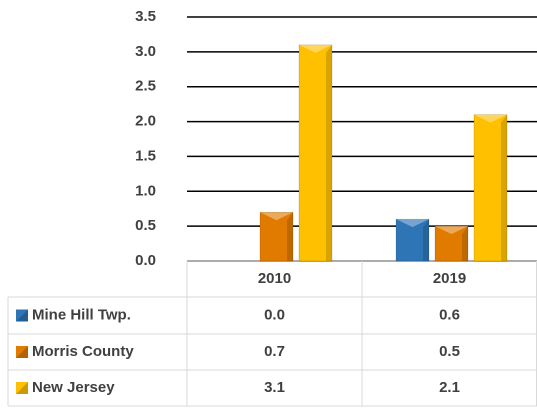 The width and height of the screenshot is (537, 408). I want to click on y-tick-label: 1.5, so click(145, 155).